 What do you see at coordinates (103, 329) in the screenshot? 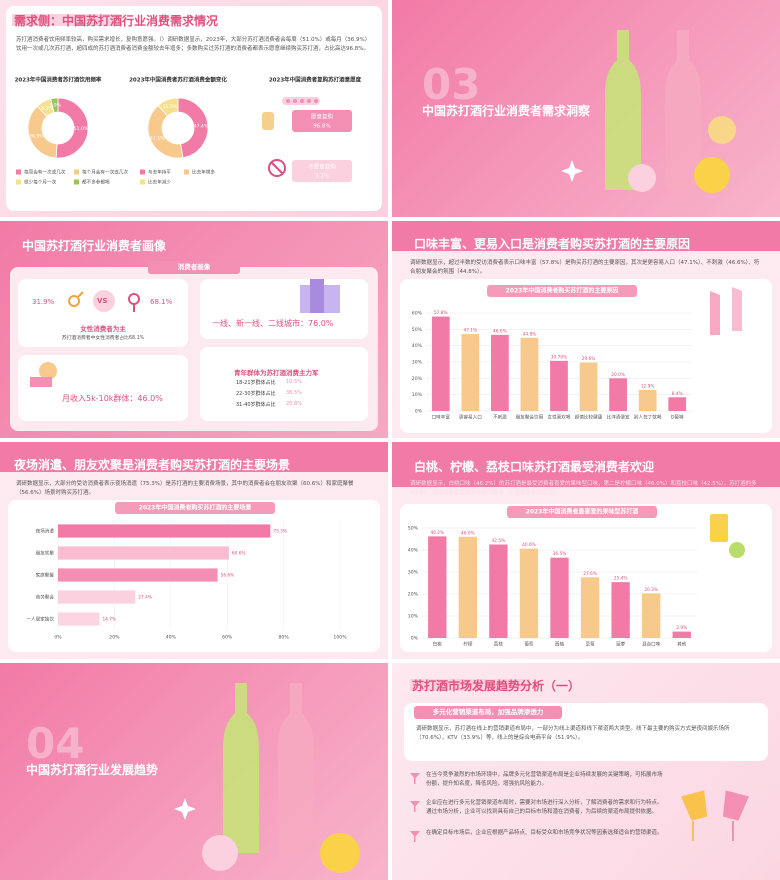
I see `female-title: 女性消费者为主` at bounding box center [103, 329].